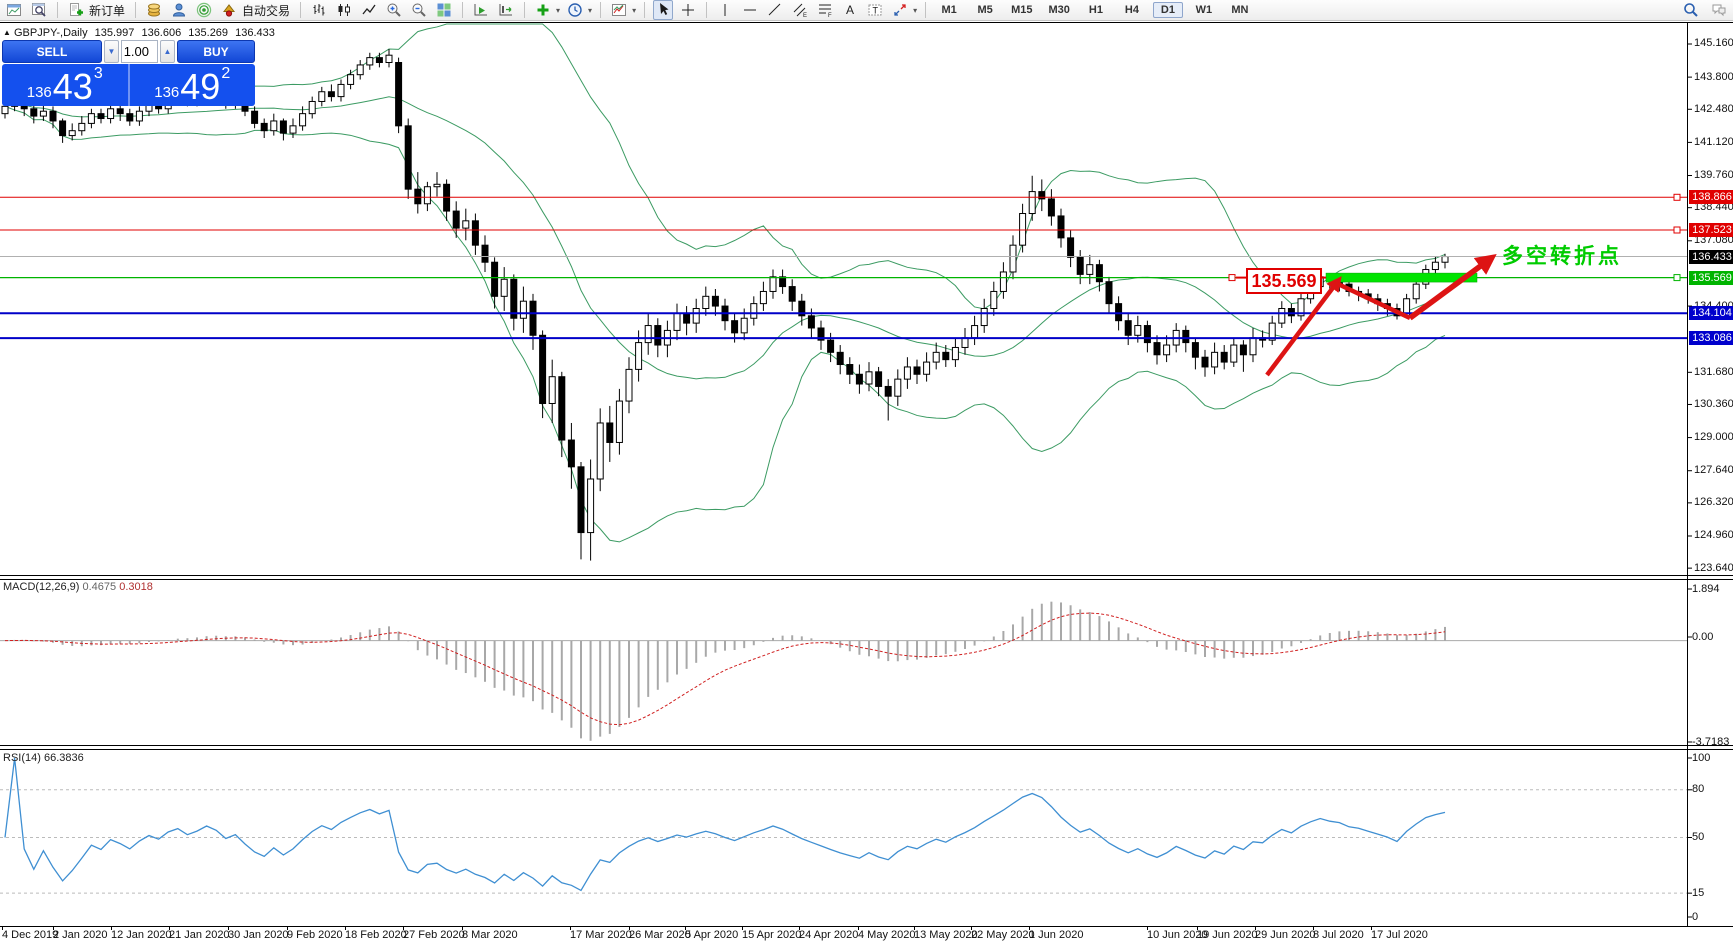  Describe the element at coordinates (1022, 10) in the screenshot. I see `timeframe-button-M15: M15` at that location.